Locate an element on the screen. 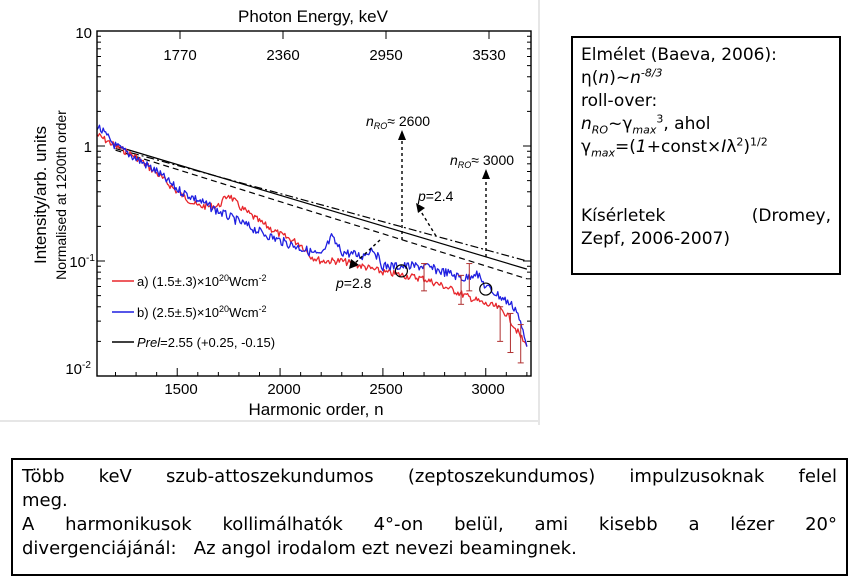 The image size is (859, 588). y-axis-label: Intensity/arb. units is located at coordinates (40, 195).